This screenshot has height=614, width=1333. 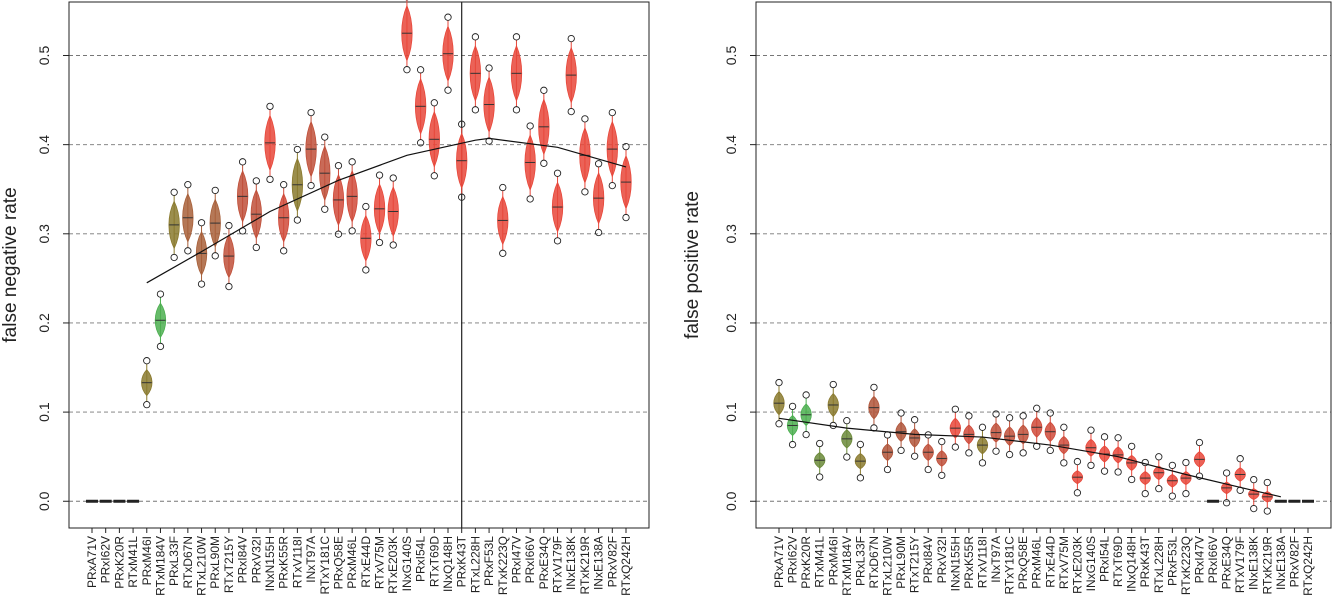 What do you see at coordinates (448, 564) in the screenshot?
I see `x-tick-label: INxQ148H` at bounding box center [448, 564].